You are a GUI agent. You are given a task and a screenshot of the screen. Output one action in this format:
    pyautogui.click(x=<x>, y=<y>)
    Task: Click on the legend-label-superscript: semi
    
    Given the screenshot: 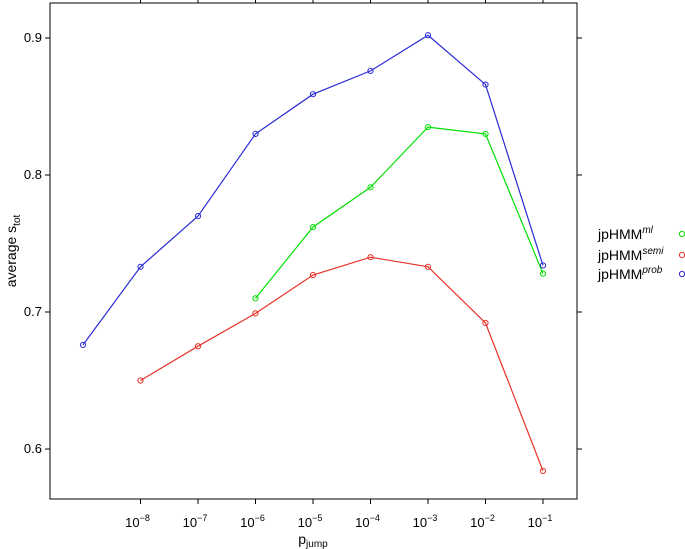 What is the action you would take?
    pyautogui.click(x=653, y=251)
    